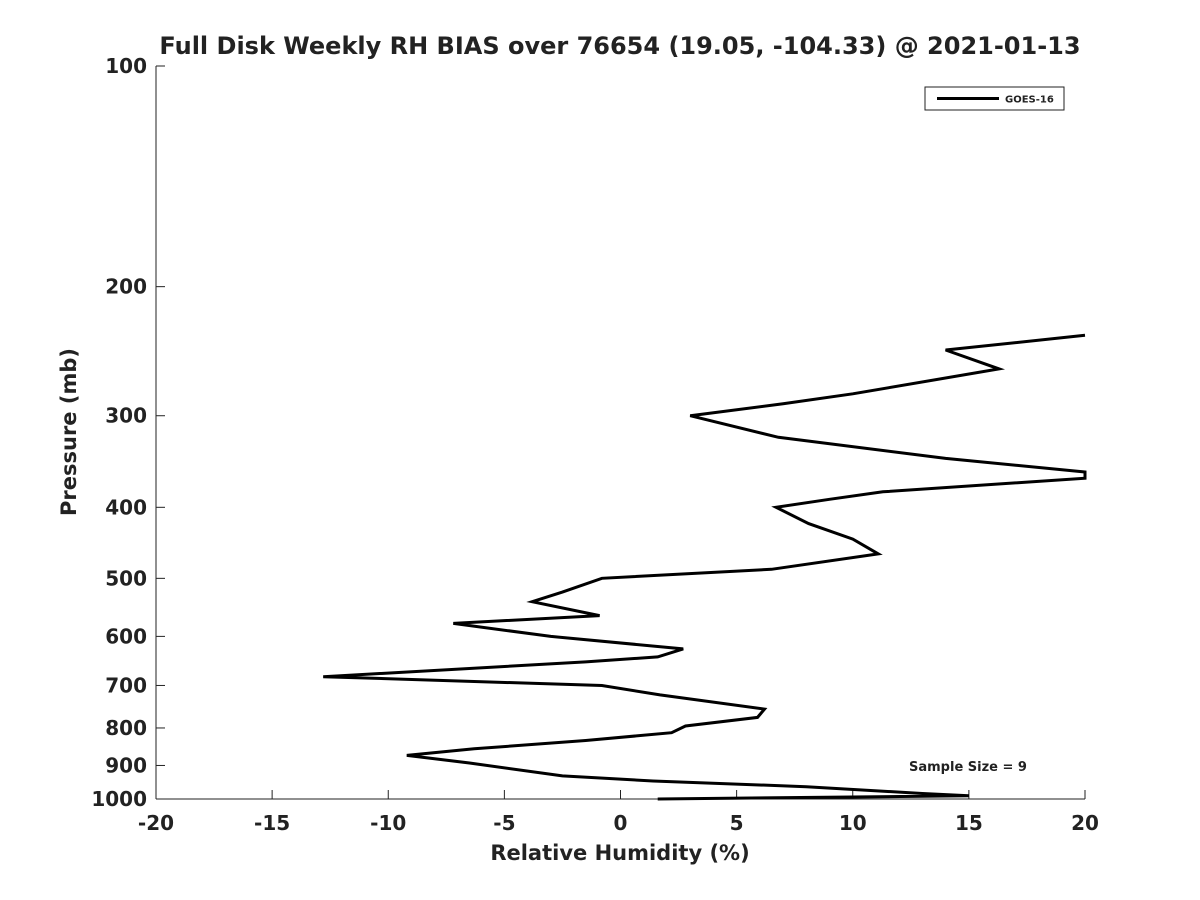 This screenshot has width=1200, height=900. What do you see at coordinates (994, 98) in the screenshot?
I see `legend: GOES-16` at bounding box center [994, 98].